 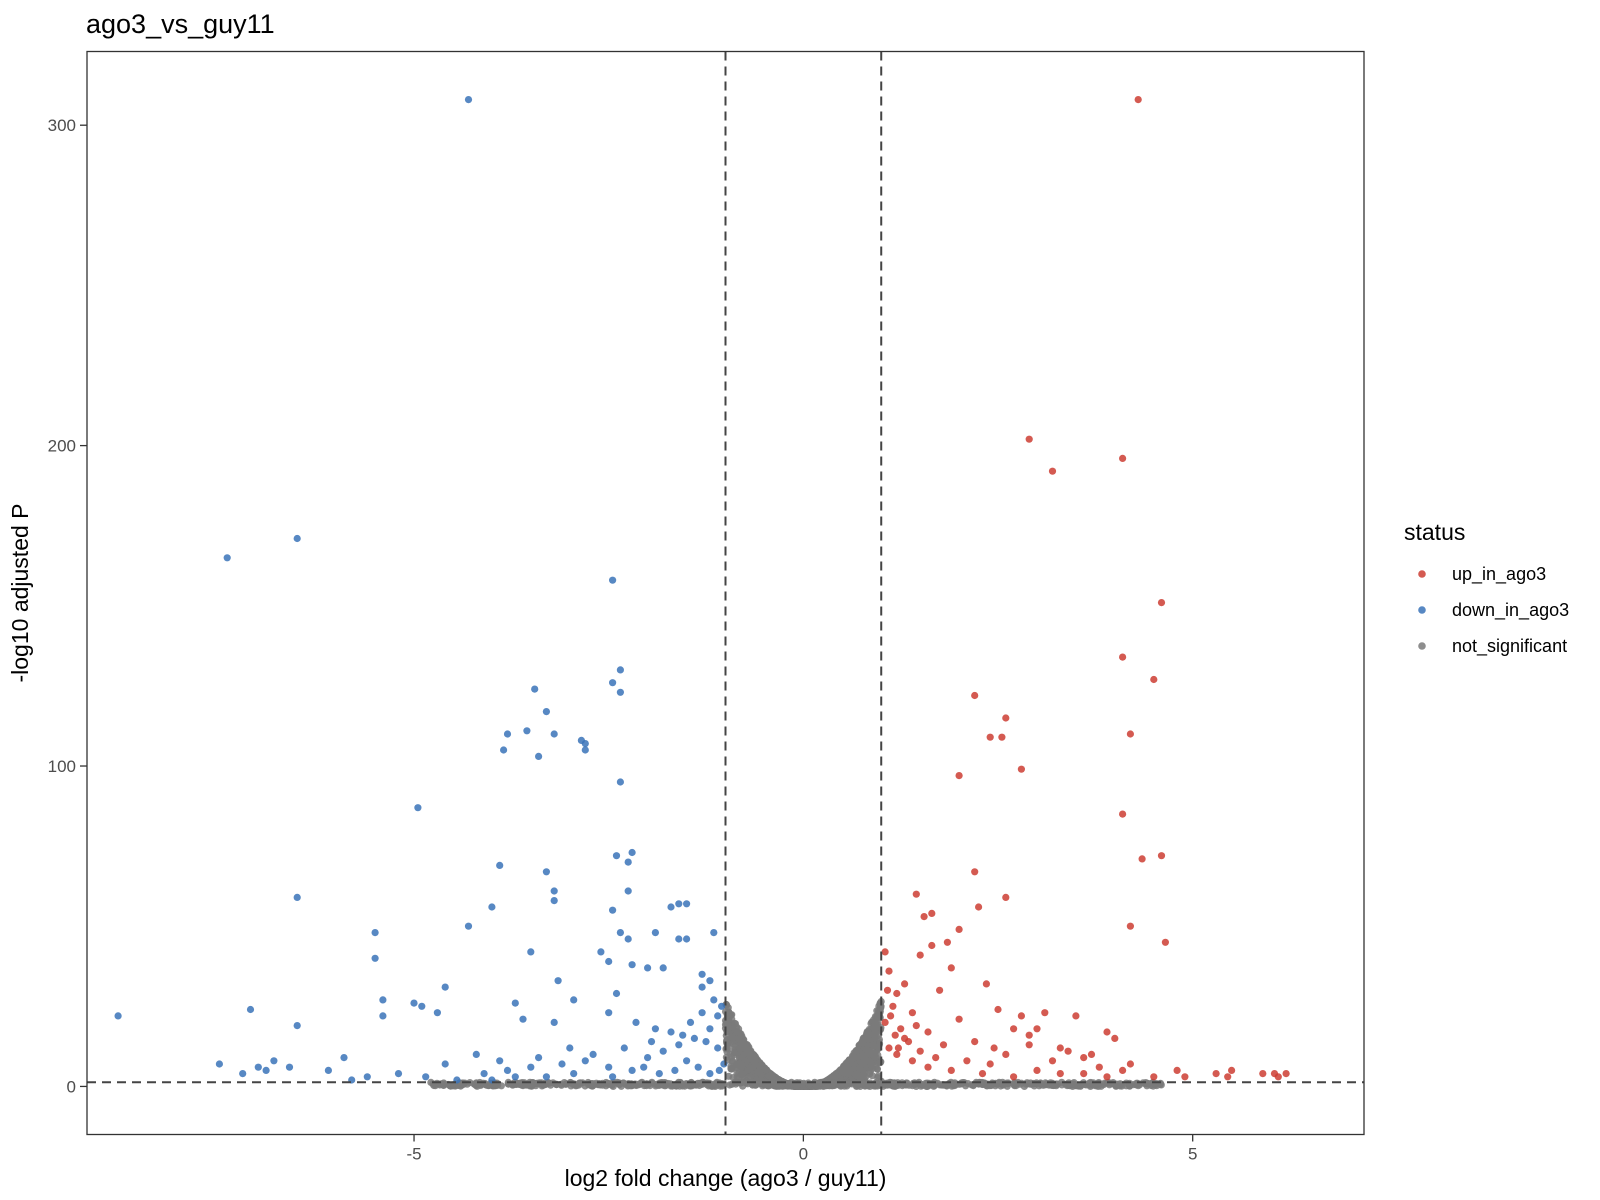 I want to click on y-tick-label: 200, so click(x=62, y=446).